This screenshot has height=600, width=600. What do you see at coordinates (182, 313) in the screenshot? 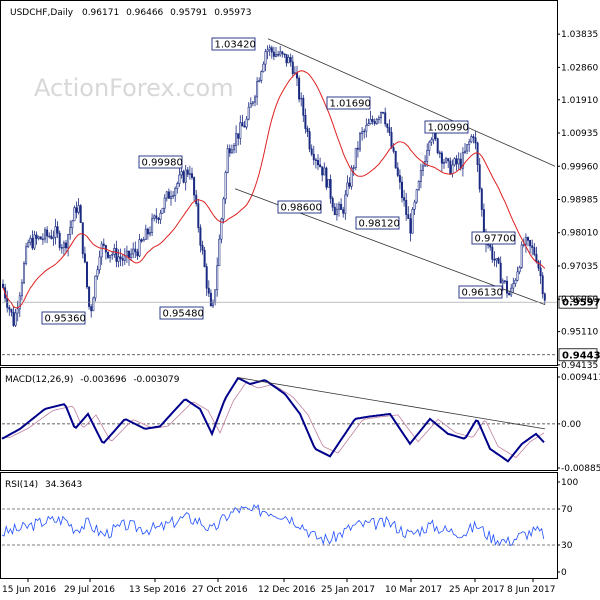
I see `price-annotation-0.95480: 0.95480` at bounding box center [182, 313].